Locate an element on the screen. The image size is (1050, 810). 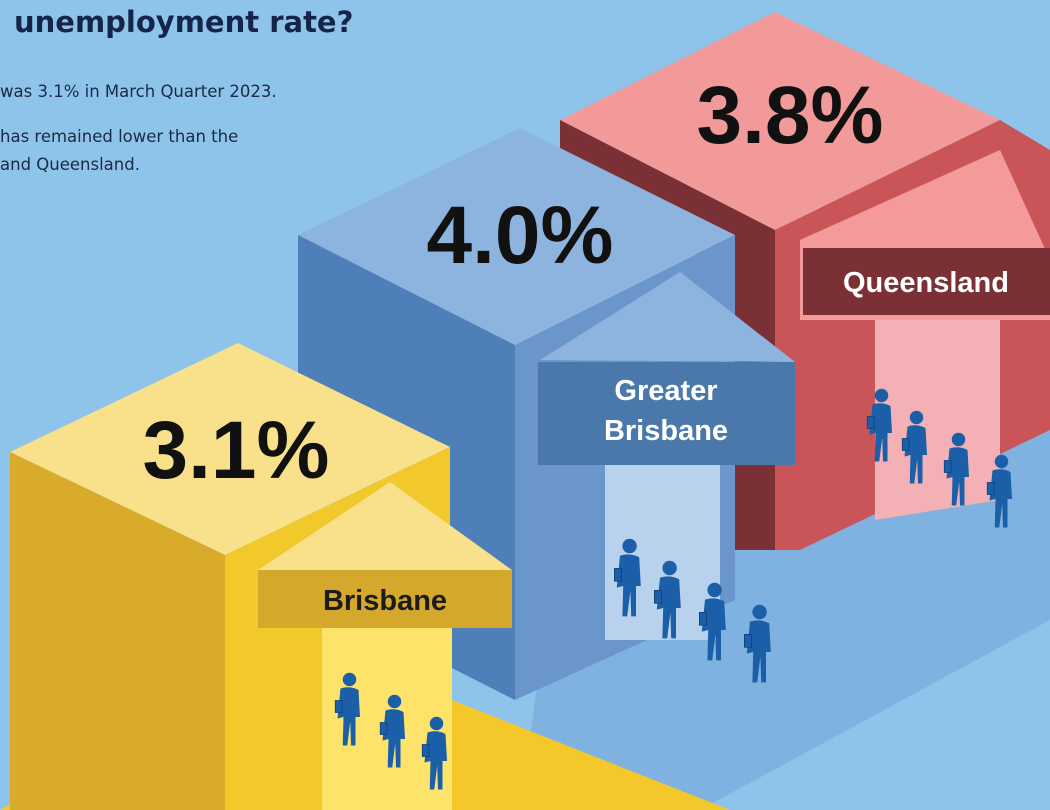
value: 3.8% is located at coordinates (790, 115).